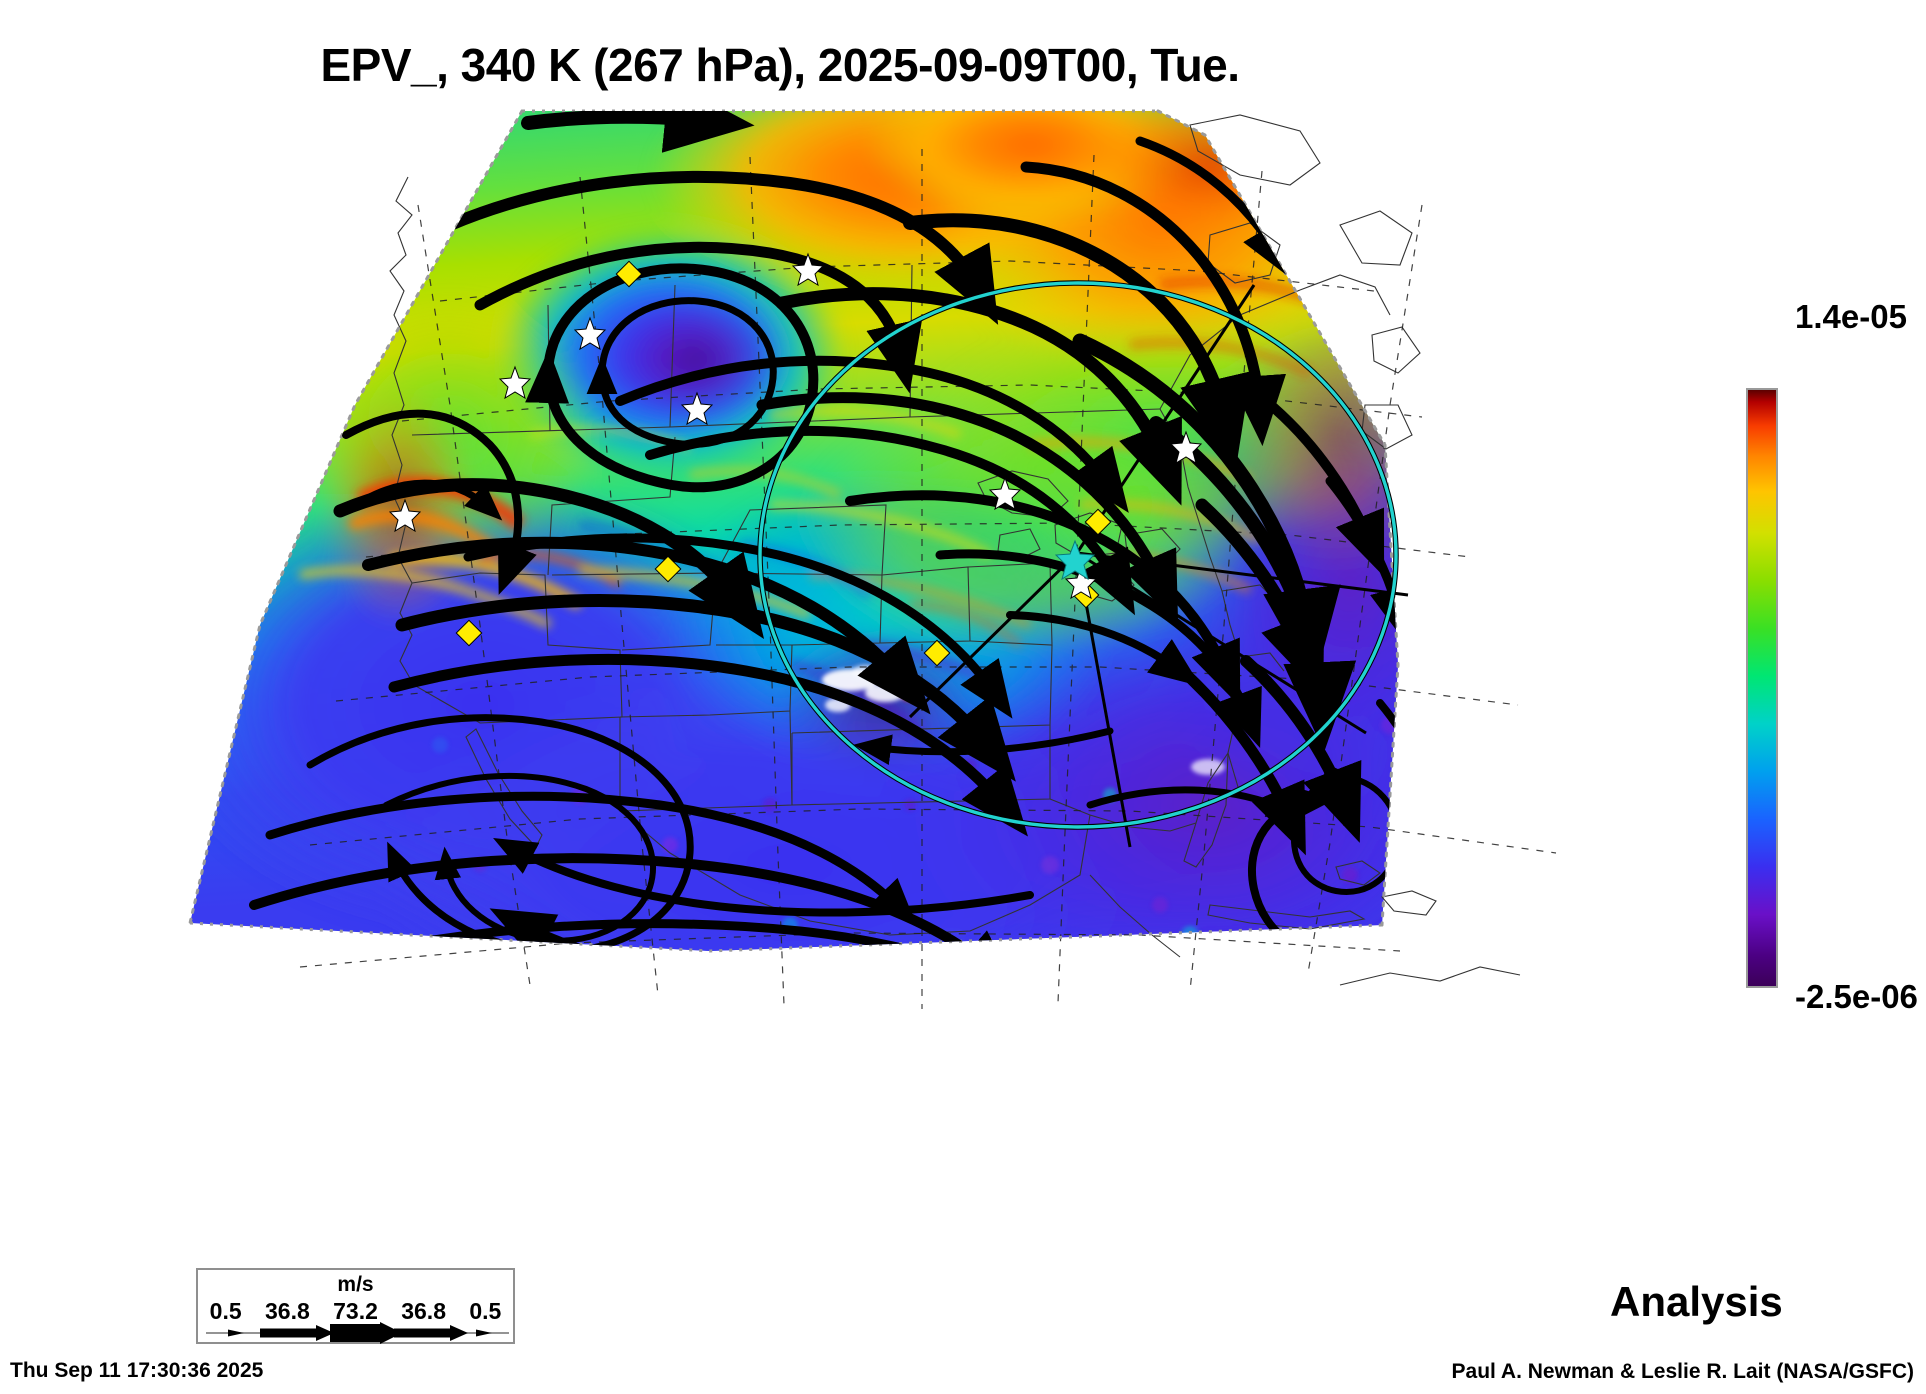 This screenshot has width=1926, height=1394. I want to click on analysis-mode-label: Analysis, so click(1696, 1301).